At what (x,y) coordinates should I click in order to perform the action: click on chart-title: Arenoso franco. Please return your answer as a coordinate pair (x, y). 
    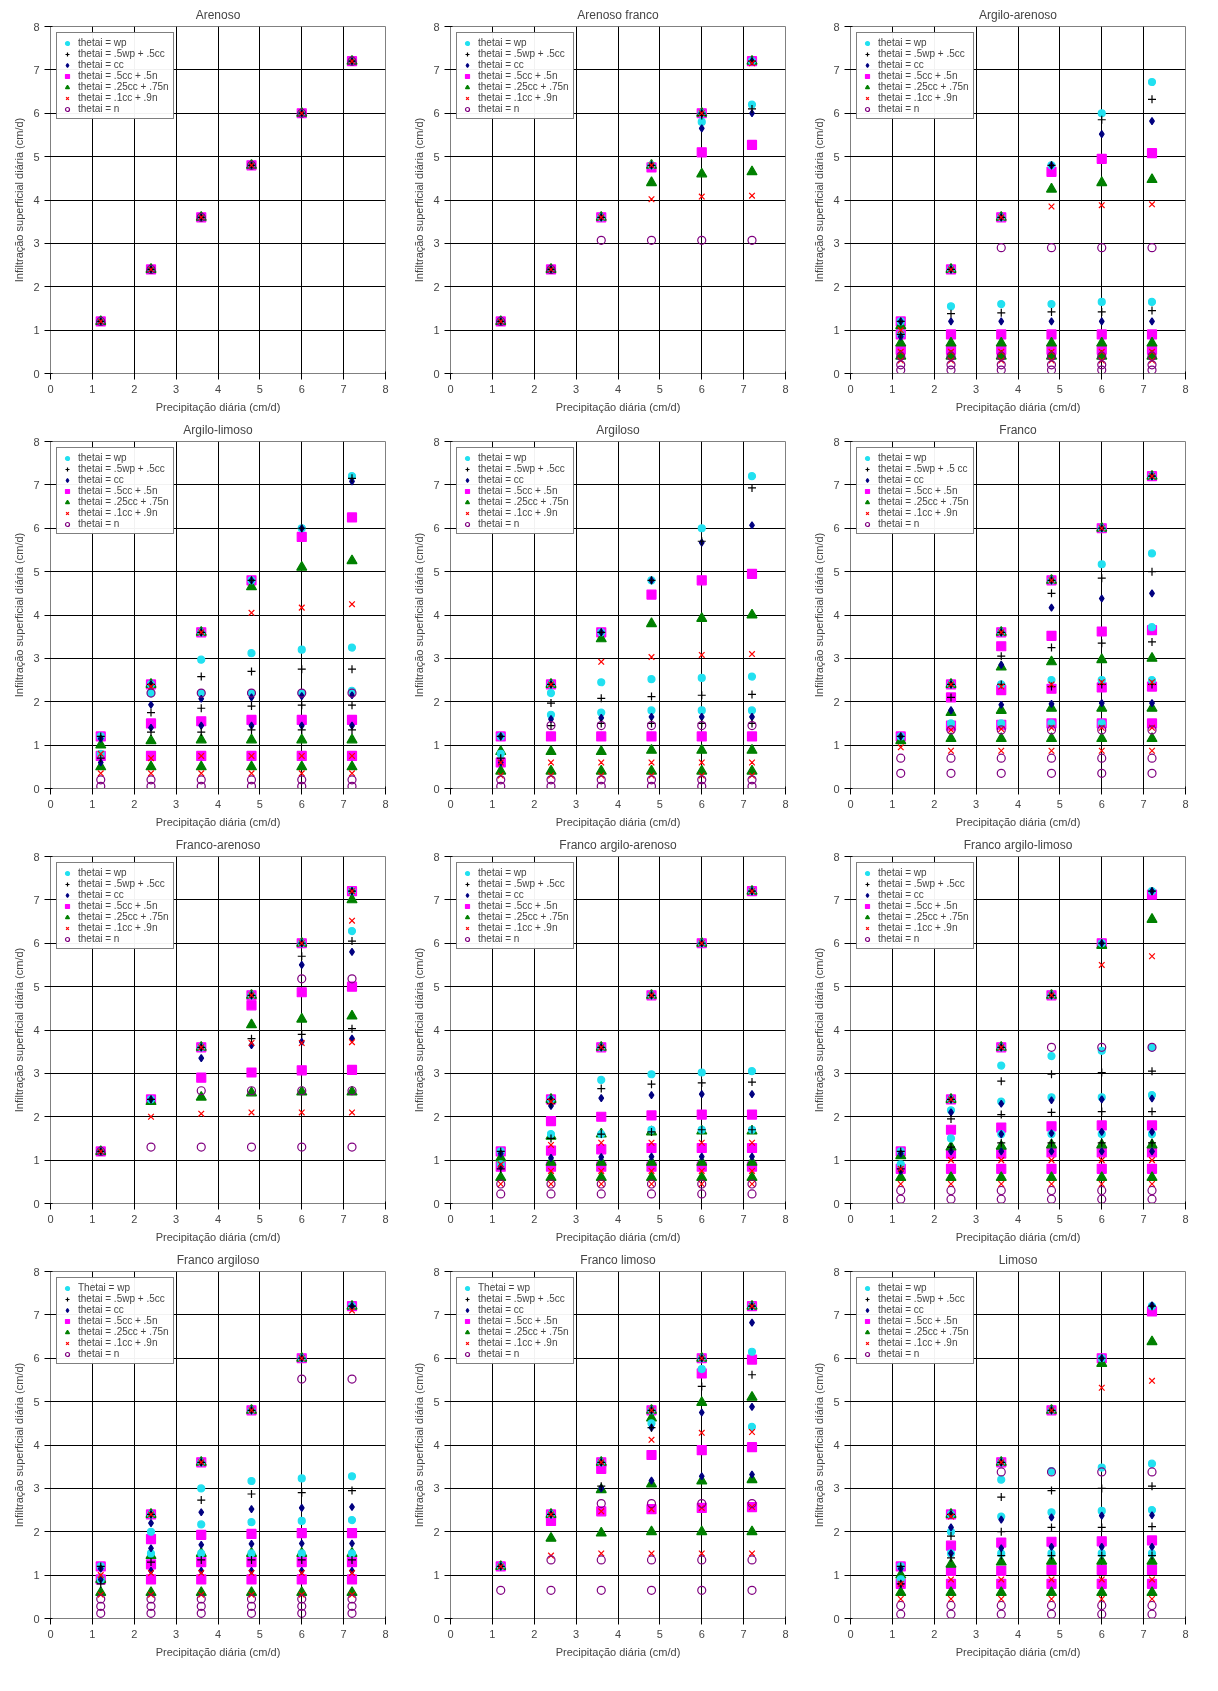
    Looking at the image, I should click on (618, 14).